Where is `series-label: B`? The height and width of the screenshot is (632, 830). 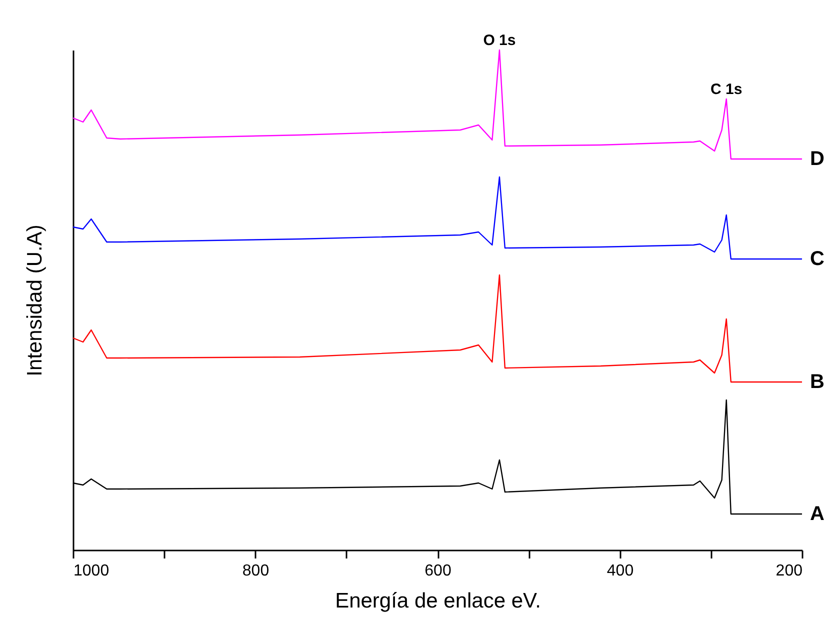
series-label: B is located at coordinates (817, 382).